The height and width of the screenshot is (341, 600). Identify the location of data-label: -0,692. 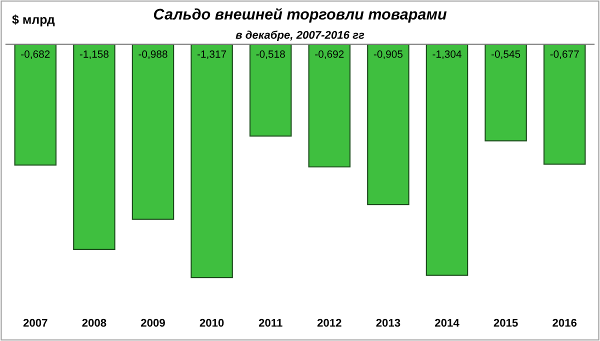
(329, 55).